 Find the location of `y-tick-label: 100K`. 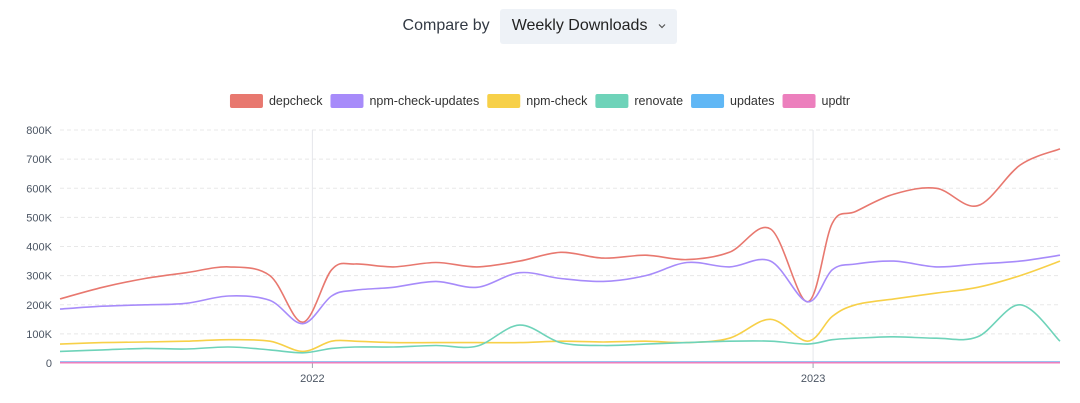

y-tick-label: 100K is located at coordinates (39, 335).